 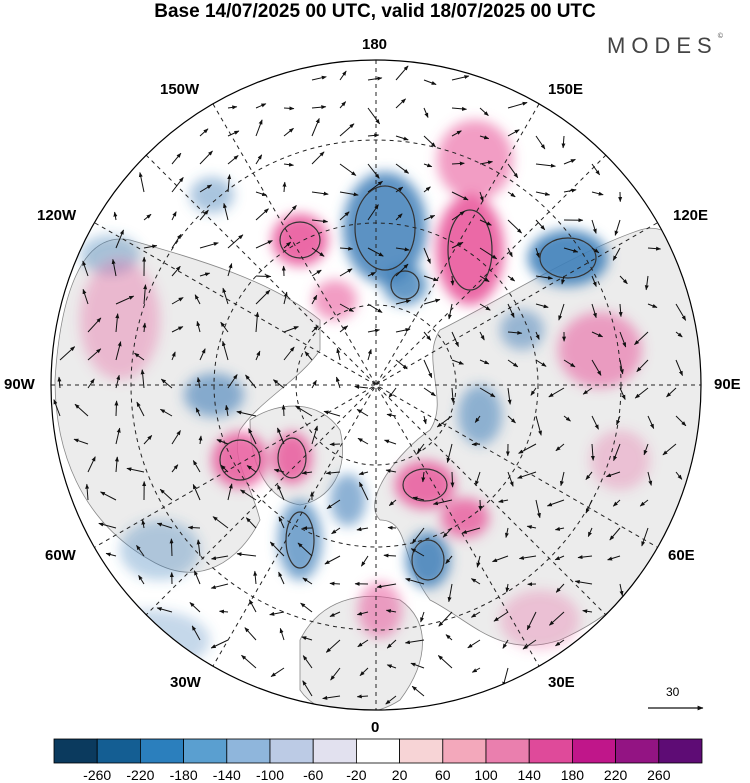 I want to click on lon-label-0: 0, so click(x=375, y=727).